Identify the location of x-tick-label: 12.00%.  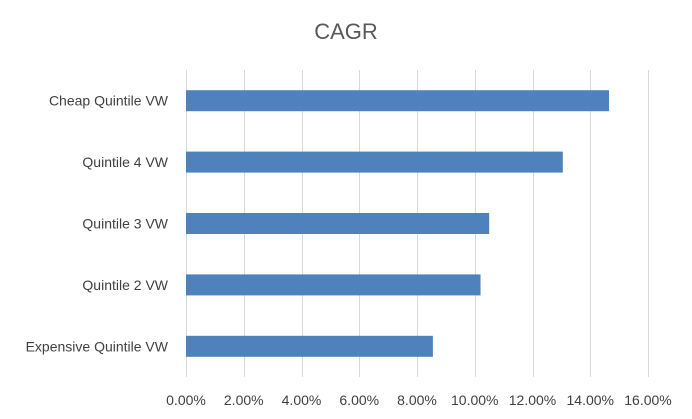
(532, 400).